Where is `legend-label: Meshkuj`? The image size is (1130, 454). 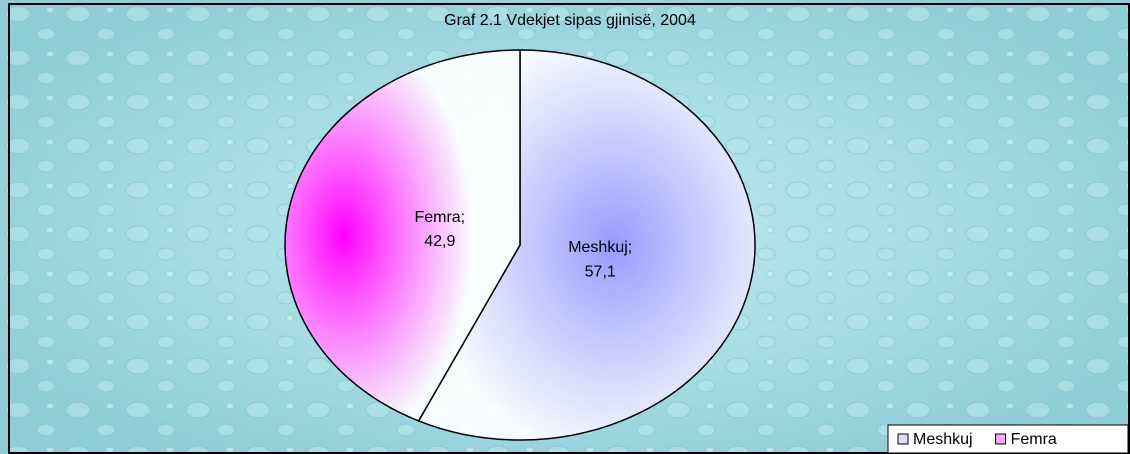
legend-label: Meshkuj is located at coordinates (943, 439).